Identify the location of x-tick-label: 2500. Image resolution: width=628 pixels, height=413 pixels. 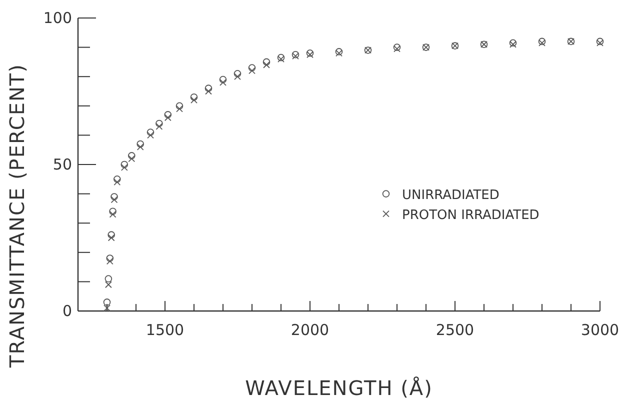
(455, 330).